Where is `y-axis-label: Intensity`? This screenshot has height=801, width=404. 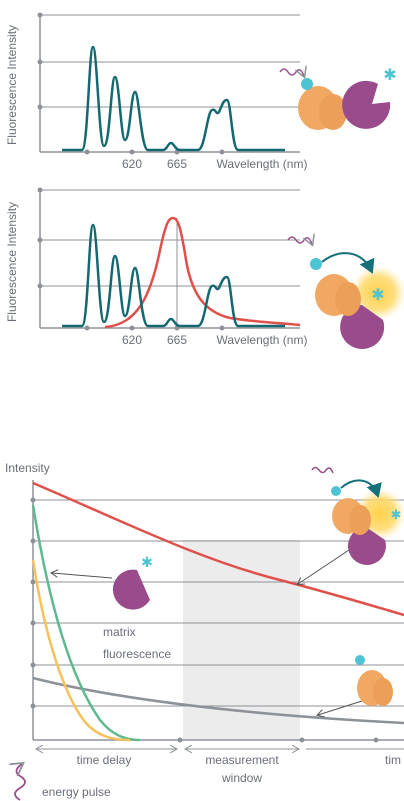 y-axis-label: Intensity is located at coordinates (27, 468).